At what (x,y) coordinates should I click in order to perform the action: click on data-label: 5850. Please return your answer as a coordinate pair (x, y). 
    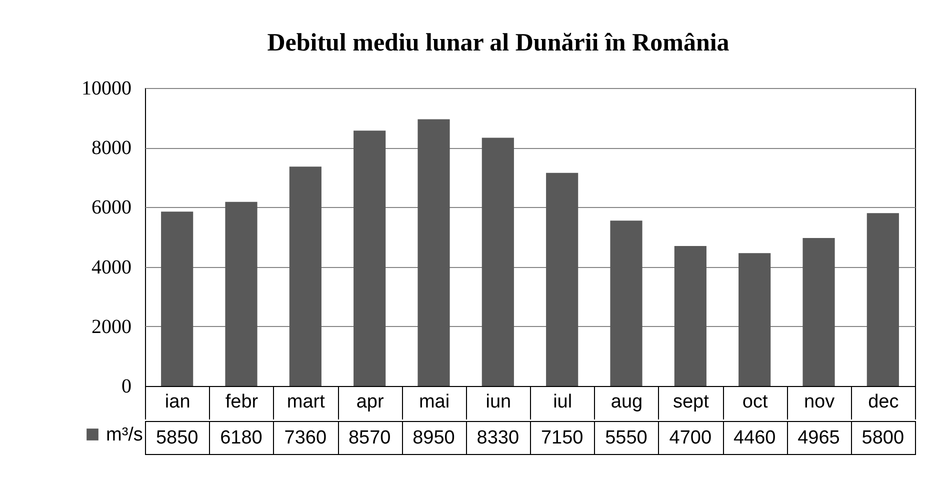
    Looking at the image, I should click on (177, 438).